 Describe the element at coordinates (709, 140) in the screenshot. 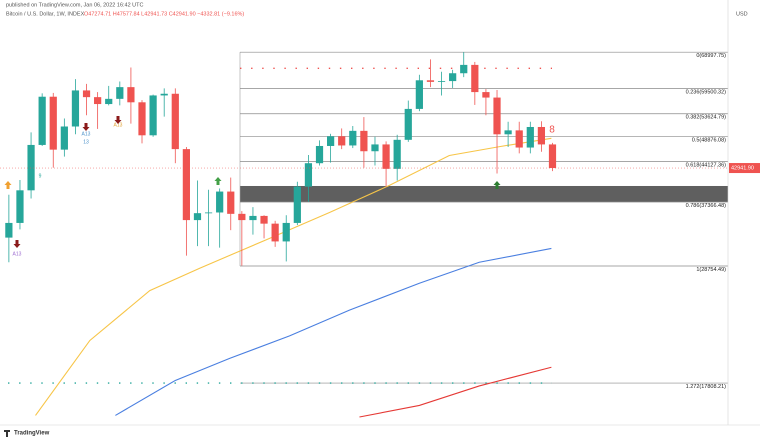

I see `fib-label: 0.5(48876.08)` at that location.